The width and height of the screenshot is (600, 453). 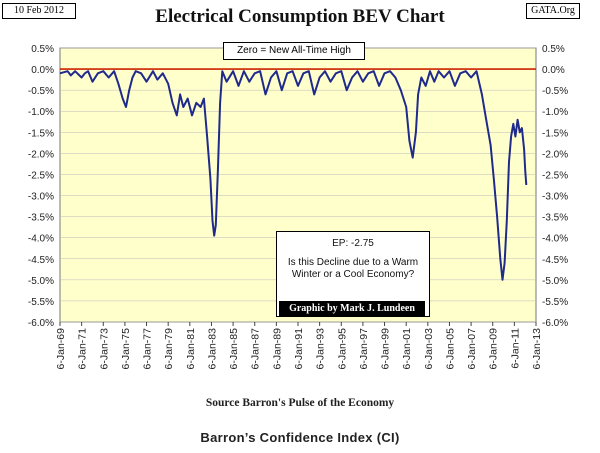 I want to click on y-tick-label-right: -4.5%, so click(x=555, y=260).